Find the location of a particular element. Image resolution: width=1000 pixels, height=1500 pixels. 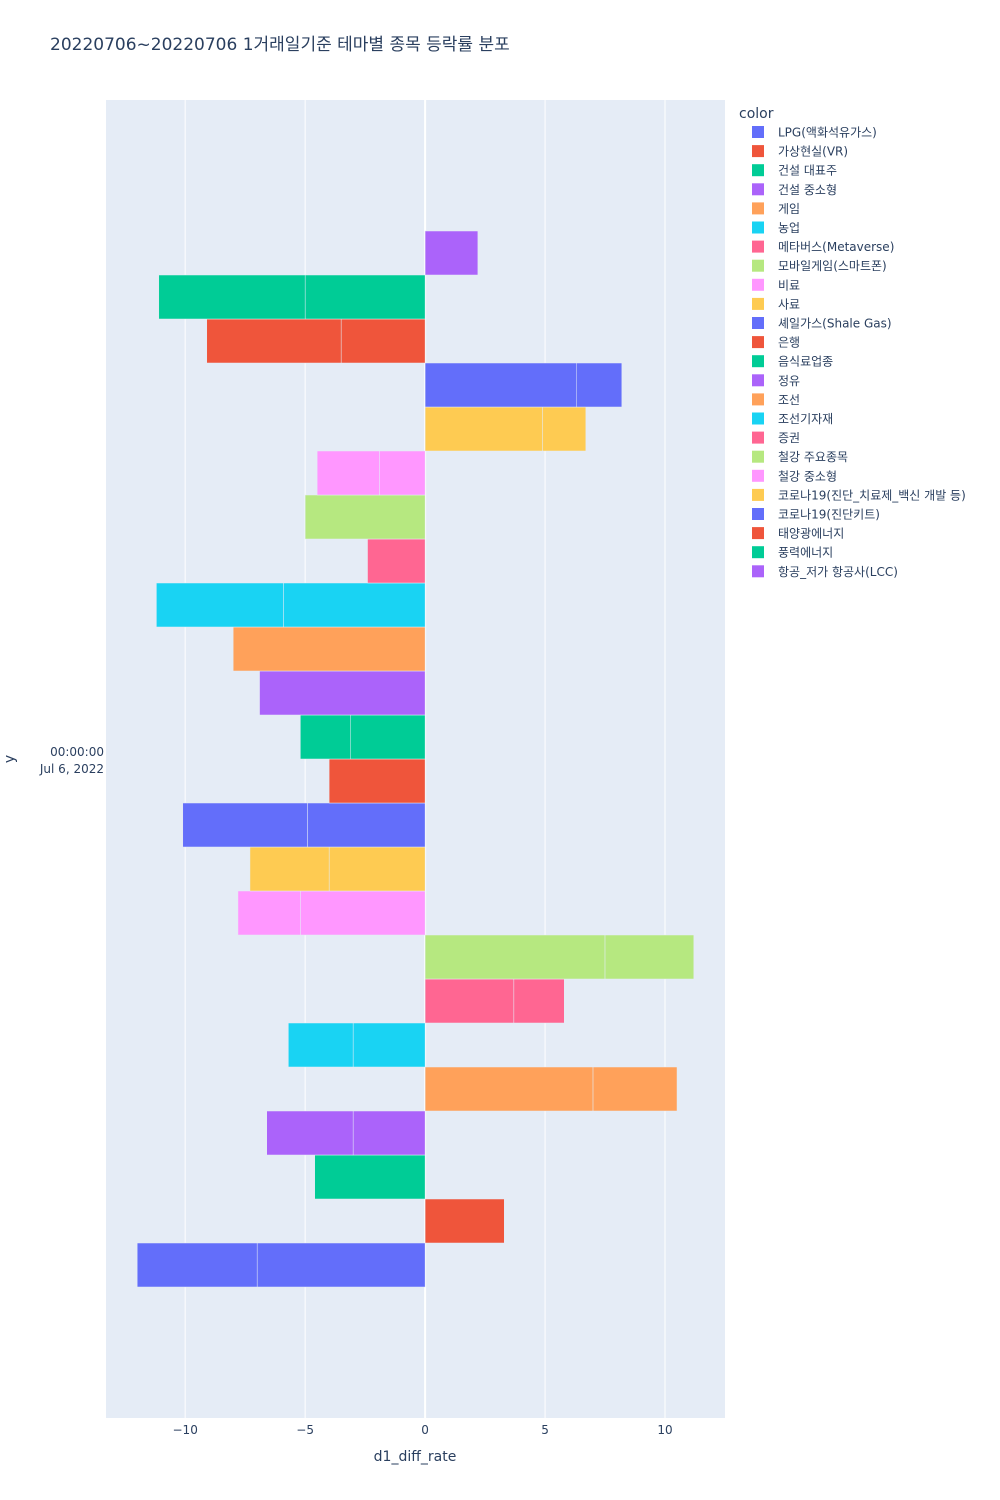

y-axis-title: y is located at coordinates (10, 759).